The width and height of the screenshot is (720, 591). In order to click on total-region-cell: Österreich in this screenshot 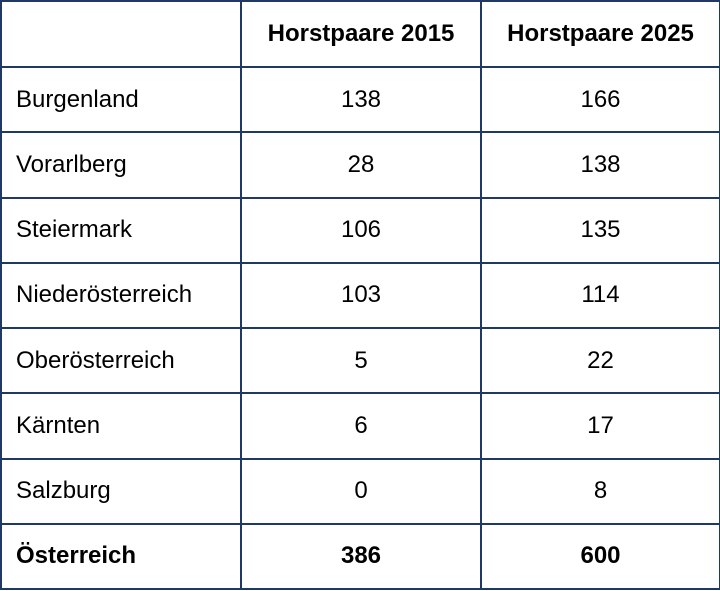, I will do `click(121, 556)`.